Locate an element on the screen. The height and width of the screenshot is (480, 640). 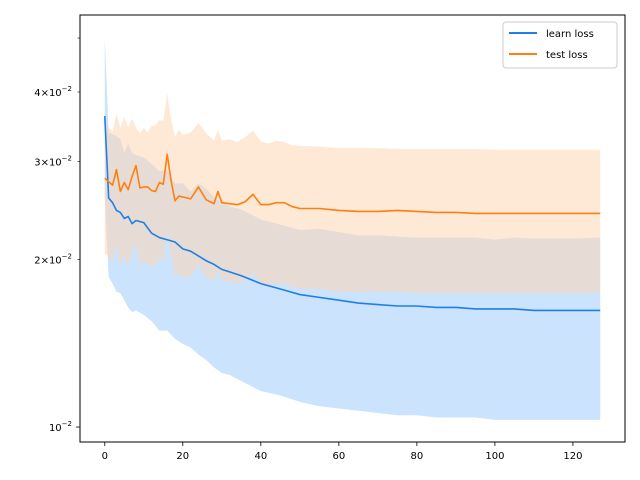
legend: learn loss test loss is located at coordinates (560, 45).